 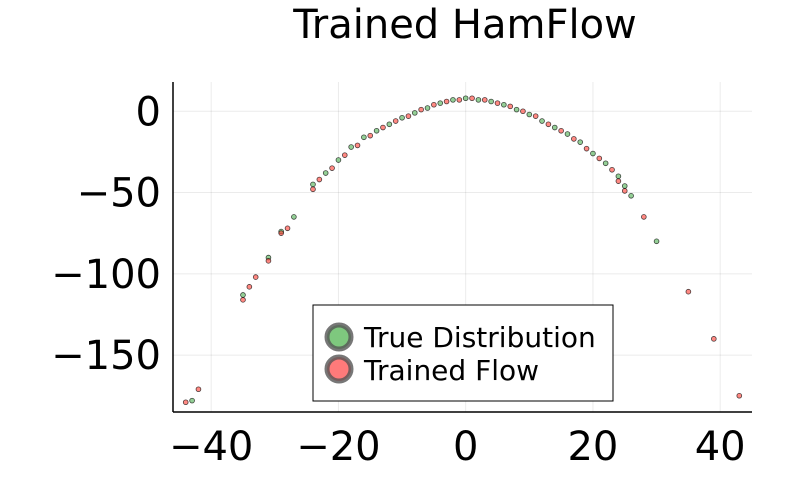 What do you see at coordinates (339, 337) in the screenshot?
I see `legend-marker-true-distribution` at bounding box center [339, 337].